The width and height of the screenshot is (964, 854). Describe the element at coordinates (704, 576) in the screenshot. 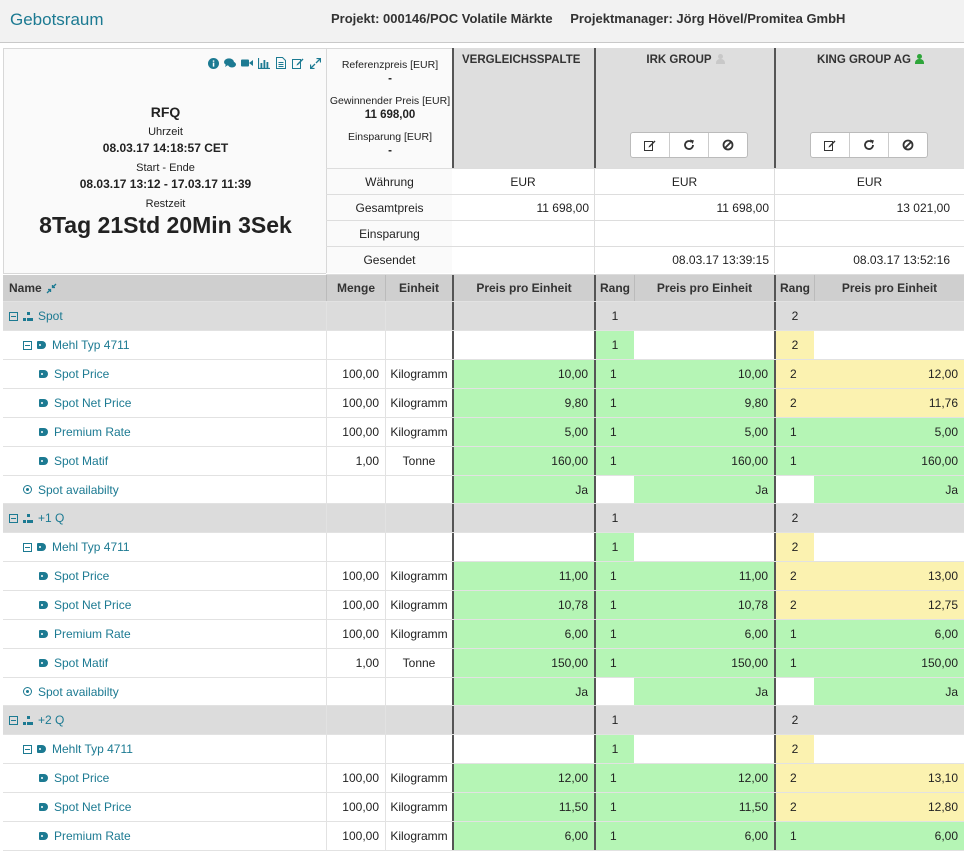

I see `price-cell: 11,00` at that location.